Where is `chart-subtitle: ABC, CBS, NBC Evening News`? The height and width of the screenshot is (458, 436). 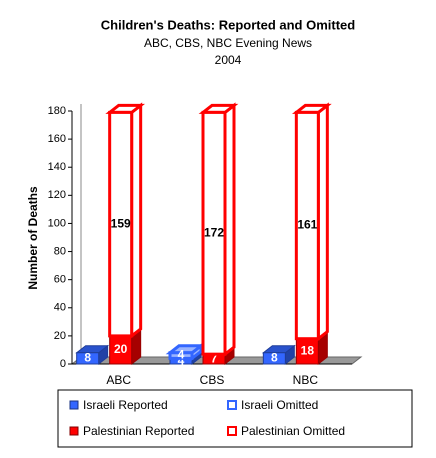
chart-subtitle: ABC, CBS, NBC Evening News is located at coordinates (228, 43).